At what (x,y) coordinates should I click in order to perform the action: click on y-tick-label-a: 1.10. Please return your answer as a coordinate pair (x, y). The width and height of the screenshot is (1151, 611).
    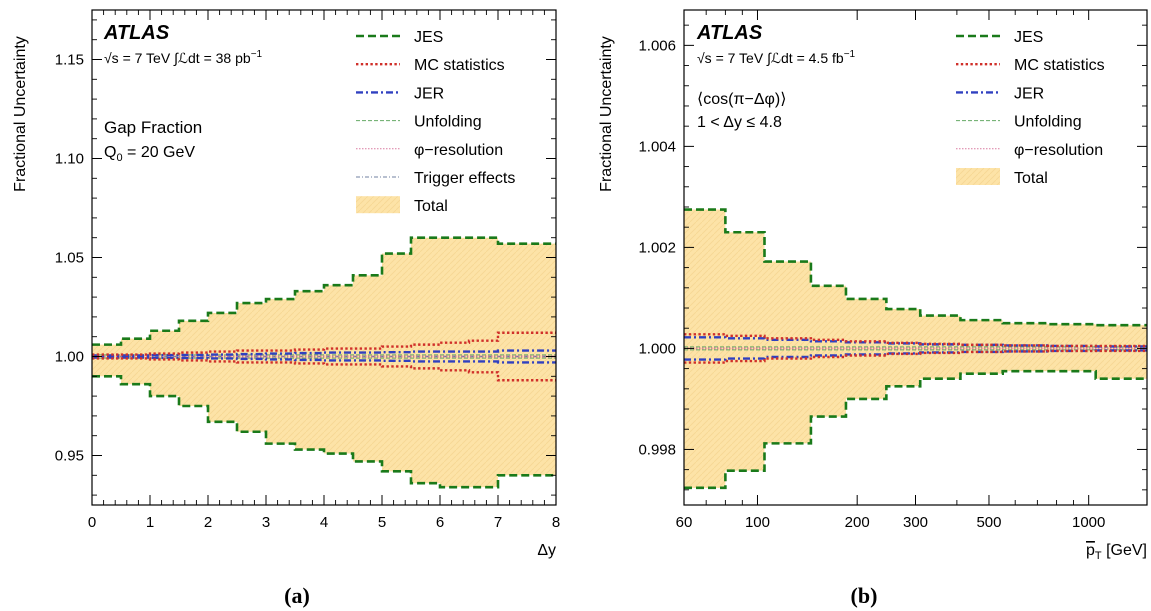
    Looking at the image, I should click on (69, 159).